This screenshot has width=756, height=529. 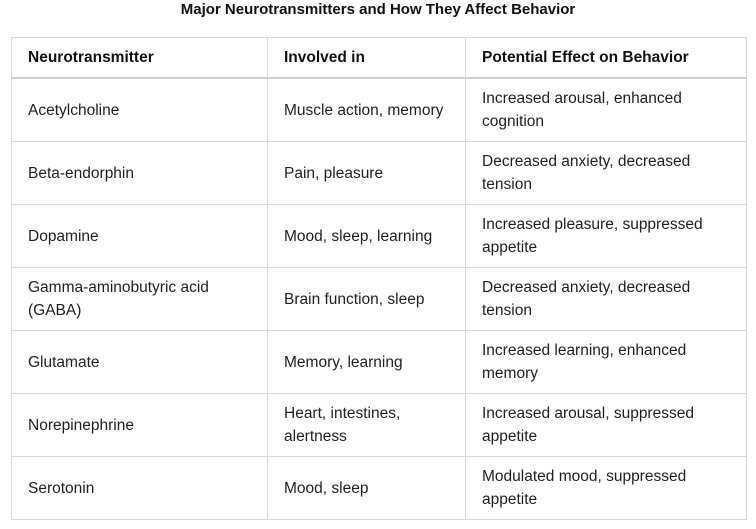 I want to click on cell-neurotransmitter: Gamma-aminobutyric acid (GABA), so click(x=139, y=299).